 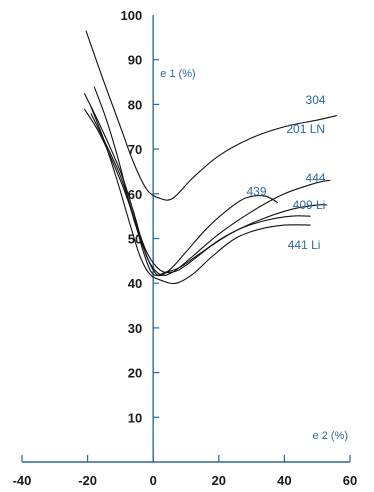 What do you see at coordinates (316, 178) in the screenshot?
I see `series-label-444: 444` at bounding box center [316, 178].